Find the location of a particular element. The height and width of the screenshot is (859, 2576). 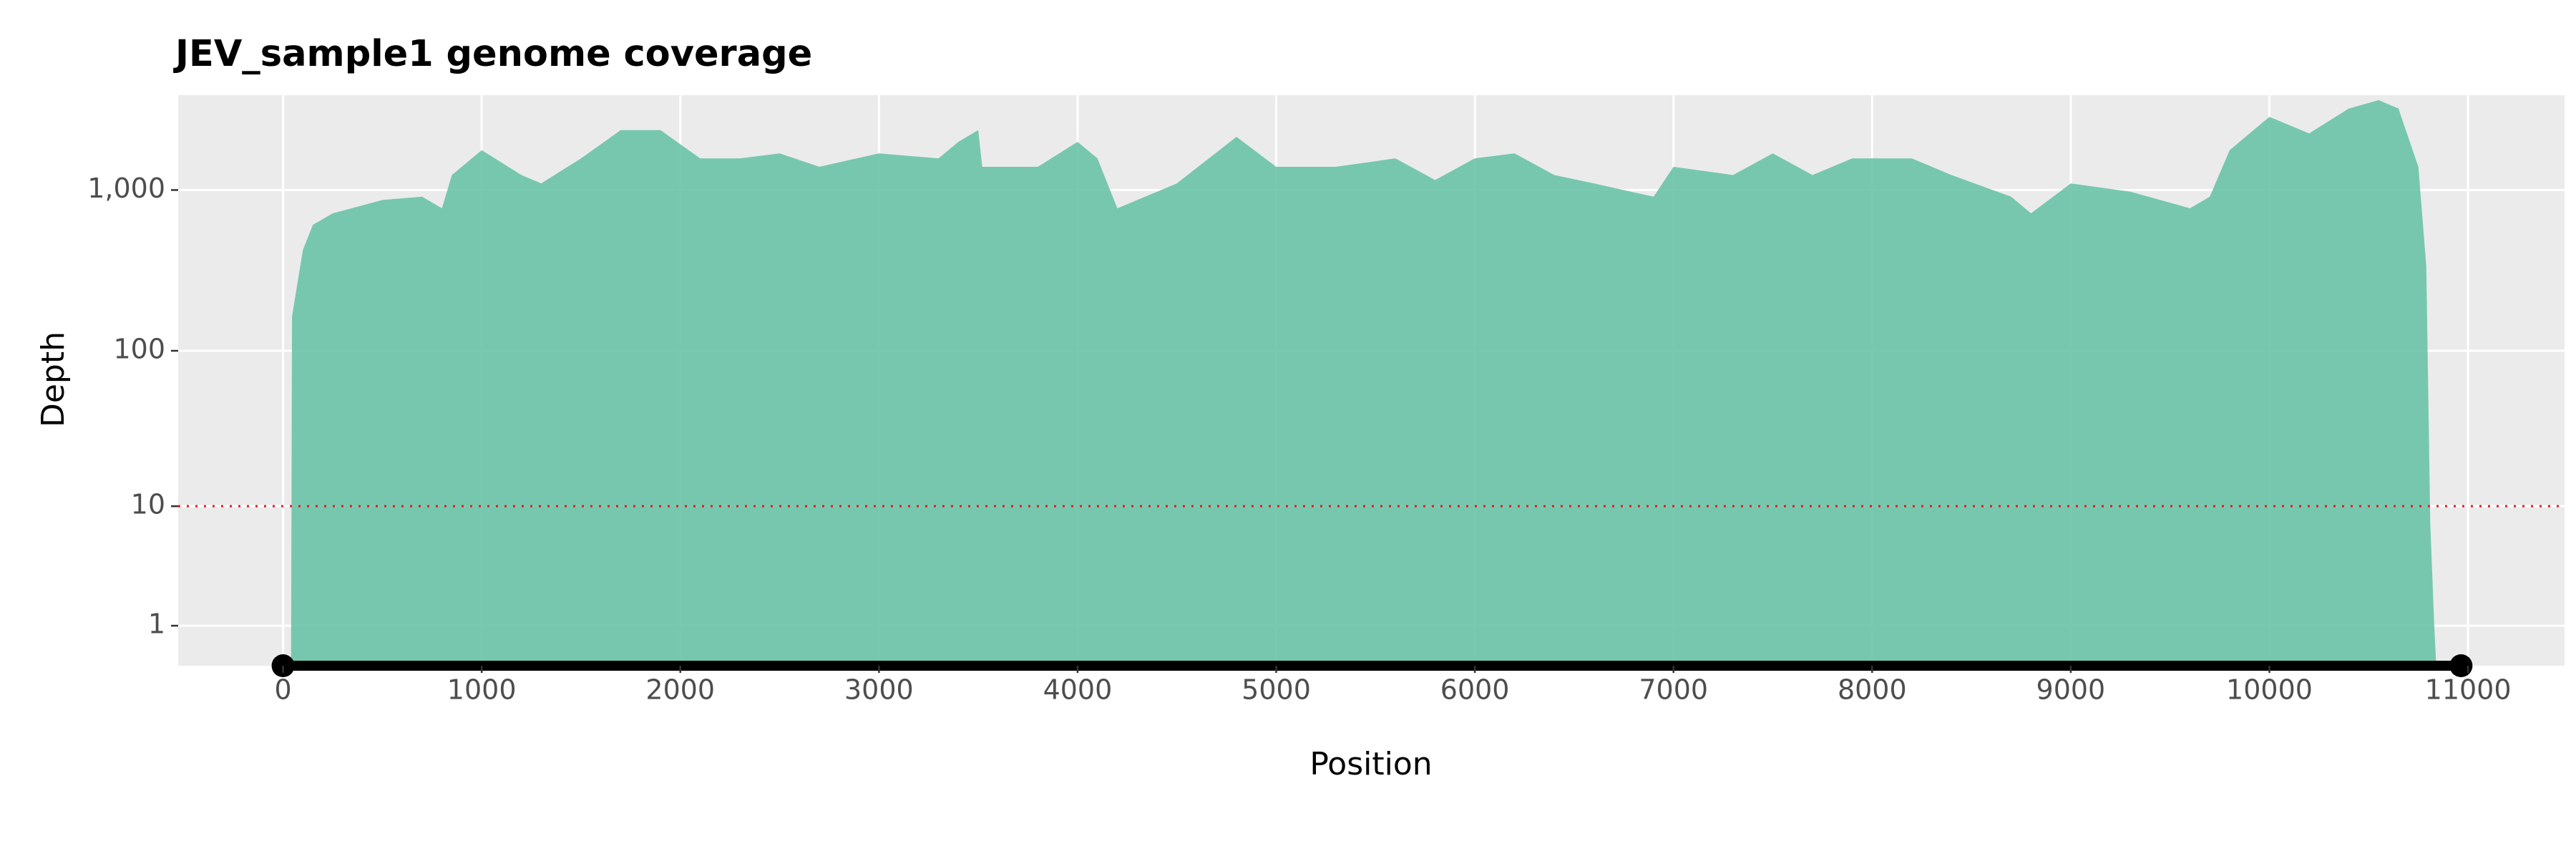

y-axis-title: Depth is located at coordinates (53, 379).